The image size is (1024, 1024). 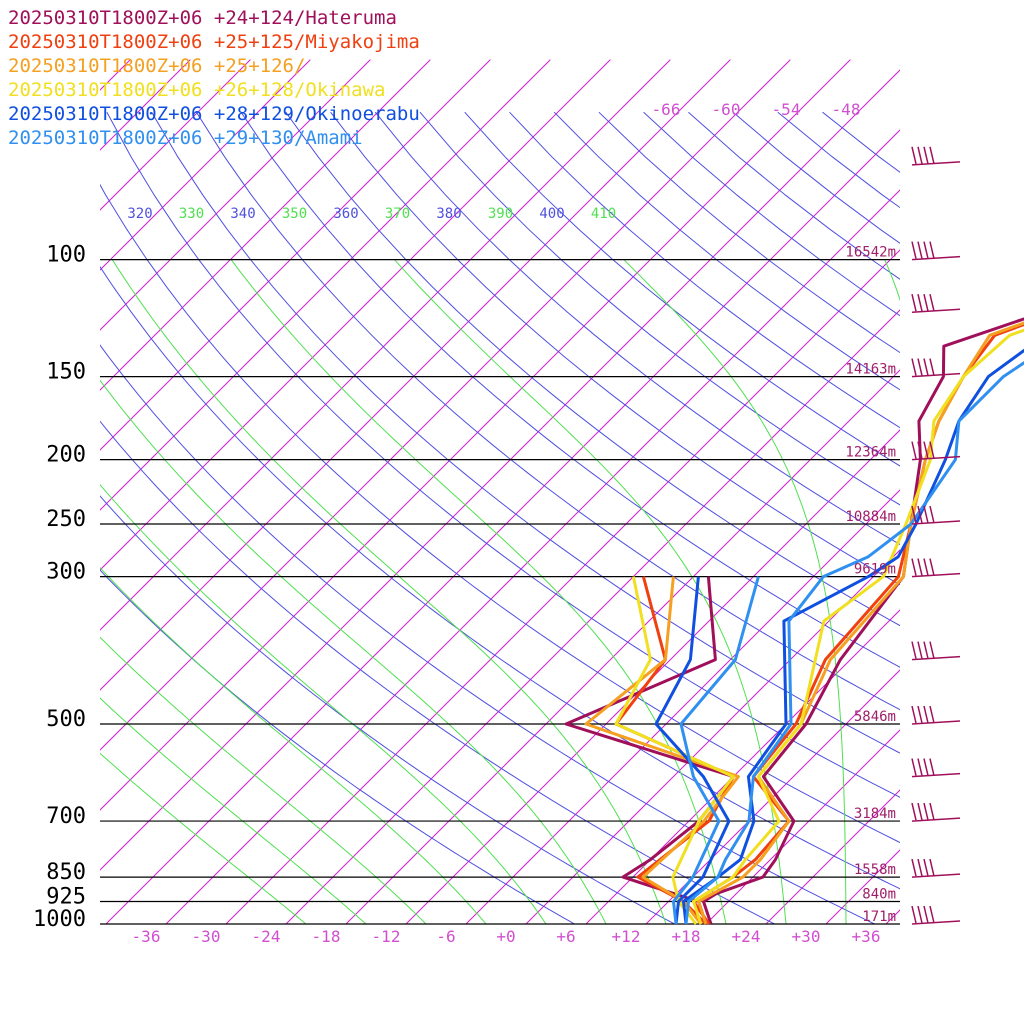 What do you see at coordinates (146, 936) in the screenshot?
I see `temperature-tick-label: -36` at bounding box center [146, 936].